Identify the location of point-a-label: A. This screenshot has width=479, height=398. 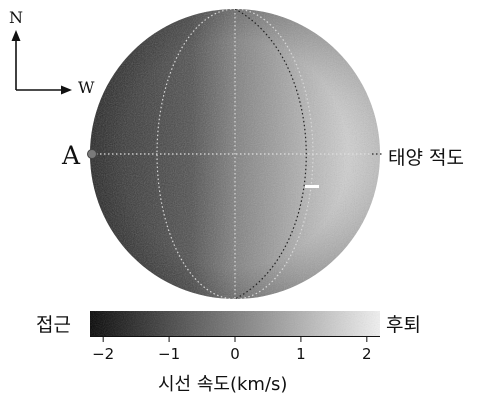
(71, 155).